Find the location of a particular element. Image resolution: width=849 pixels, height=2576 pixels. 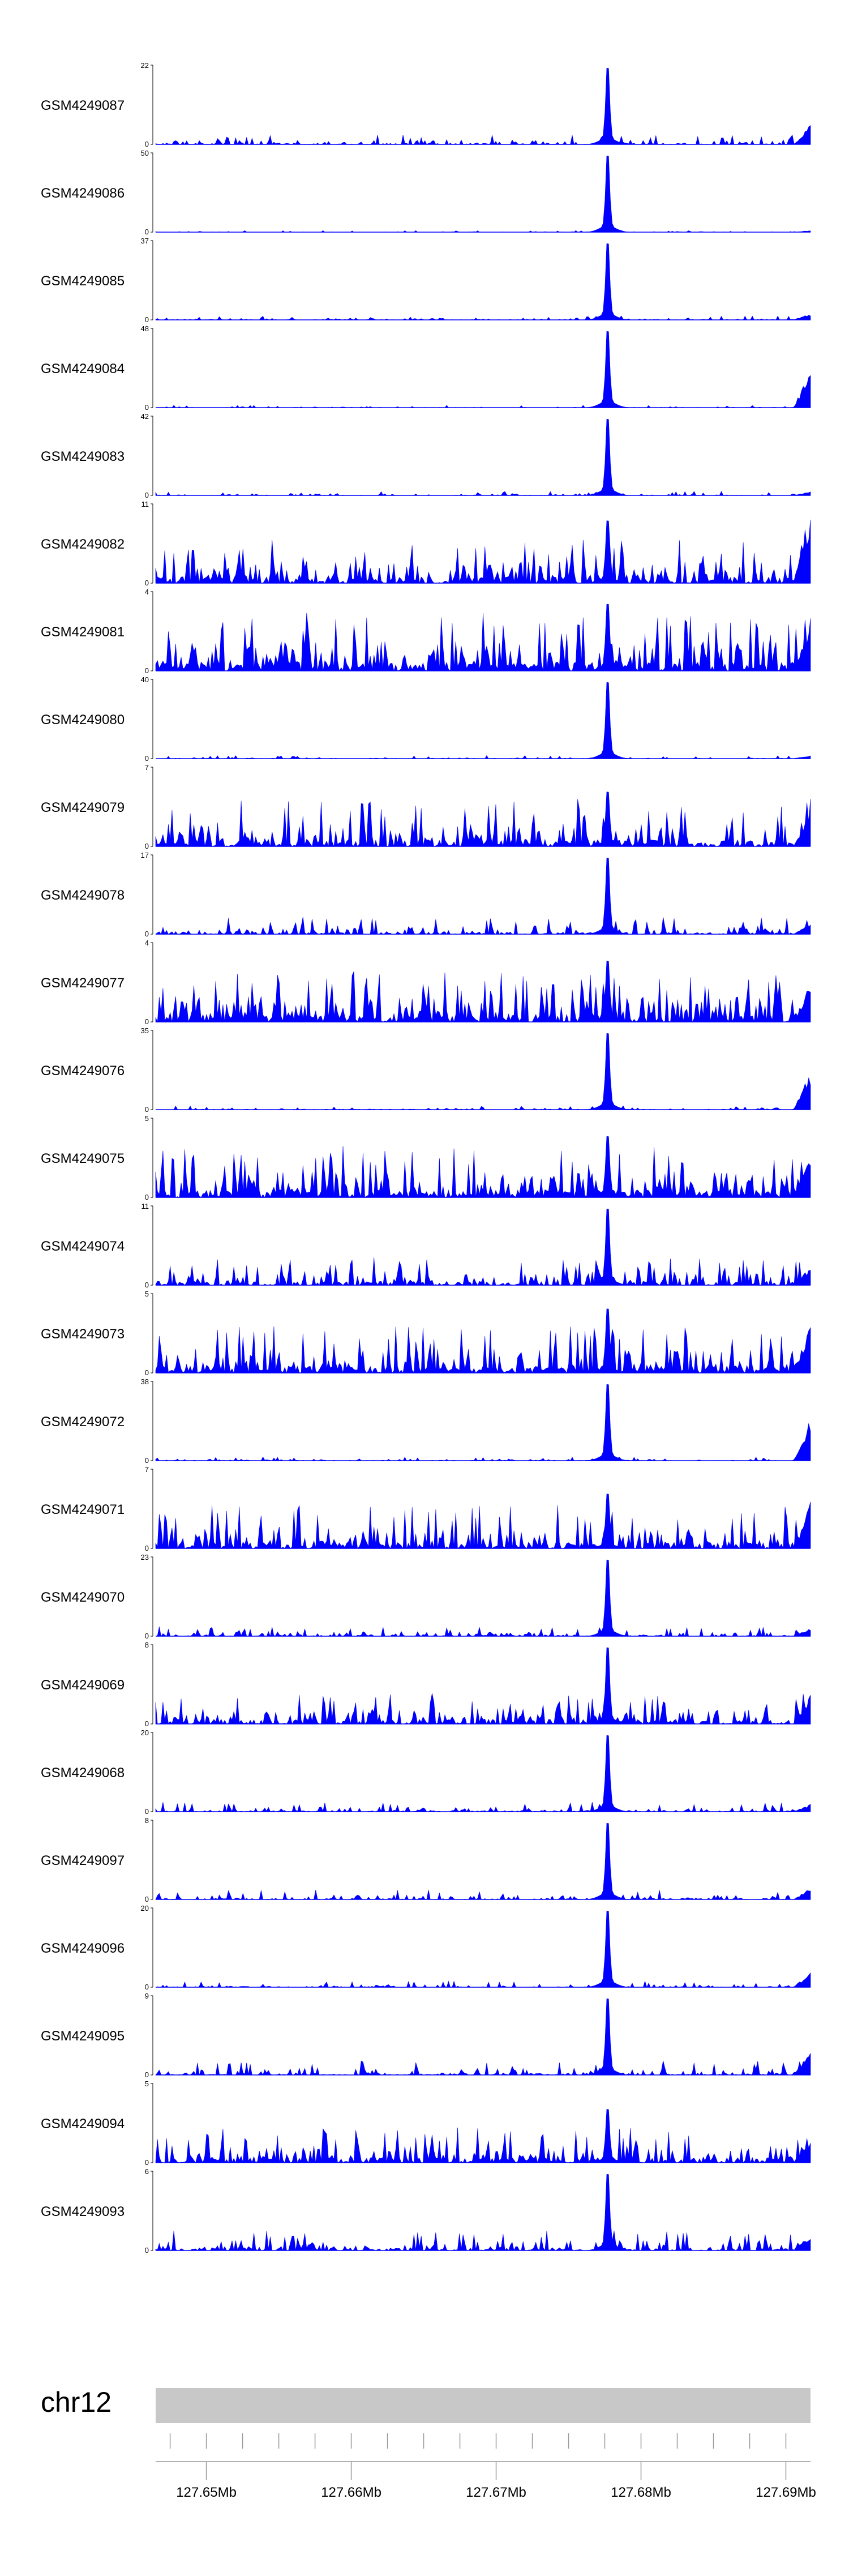

track-label: GSM4249070 is located at coordinates (83, 1597).